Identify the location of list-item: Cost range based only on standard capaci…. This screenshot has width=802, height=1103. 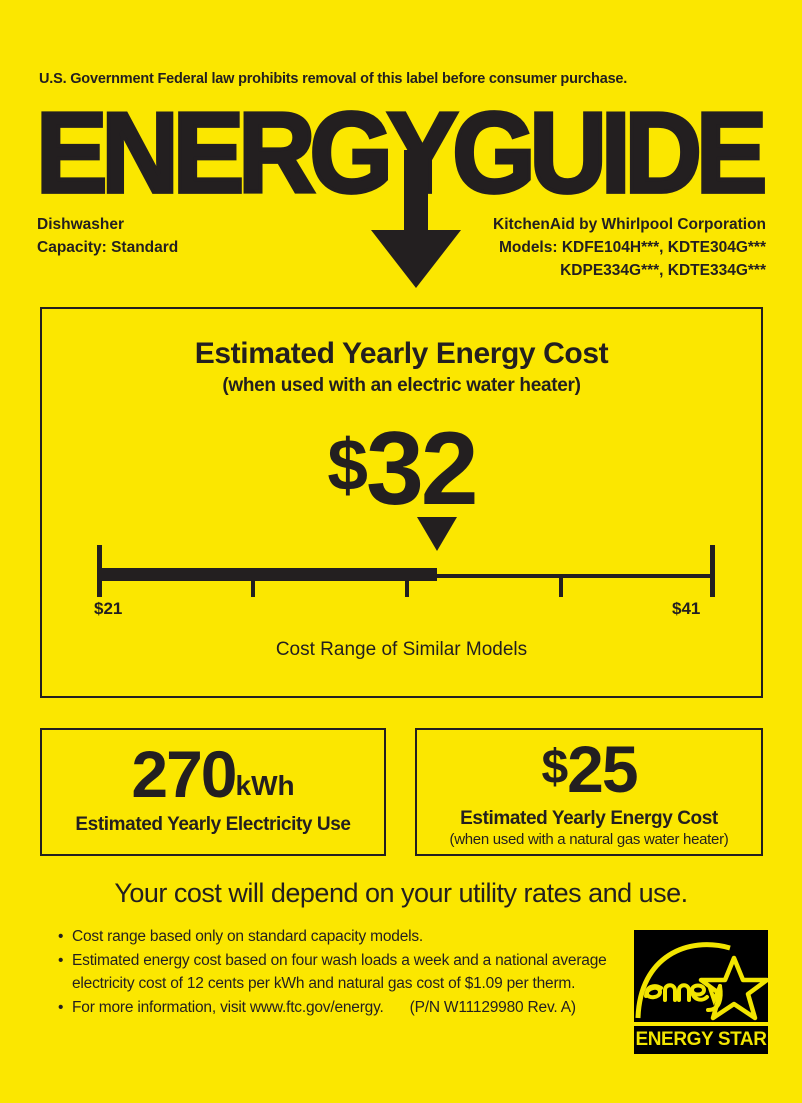
(340, 937).